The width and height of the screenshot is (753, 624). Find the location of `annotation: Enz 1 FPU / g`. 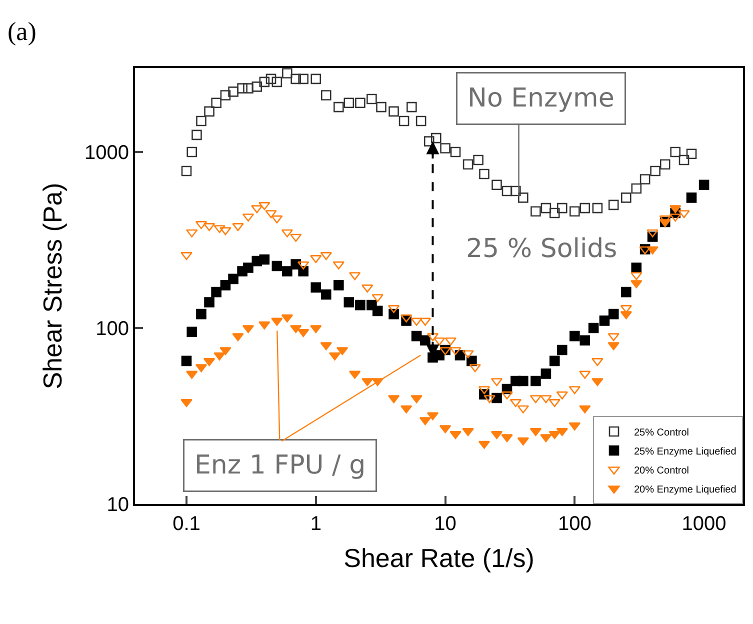

annotation: Enz 1 FPU / g is located at coordinates (280, 465).